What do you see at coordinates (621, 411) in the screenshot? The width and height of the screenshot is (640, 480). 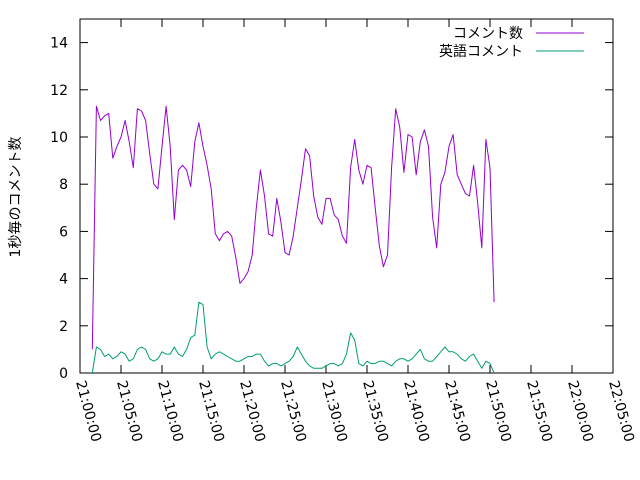 I see `x-tick-label: 22:05:00` at bounding box center [621, 411].